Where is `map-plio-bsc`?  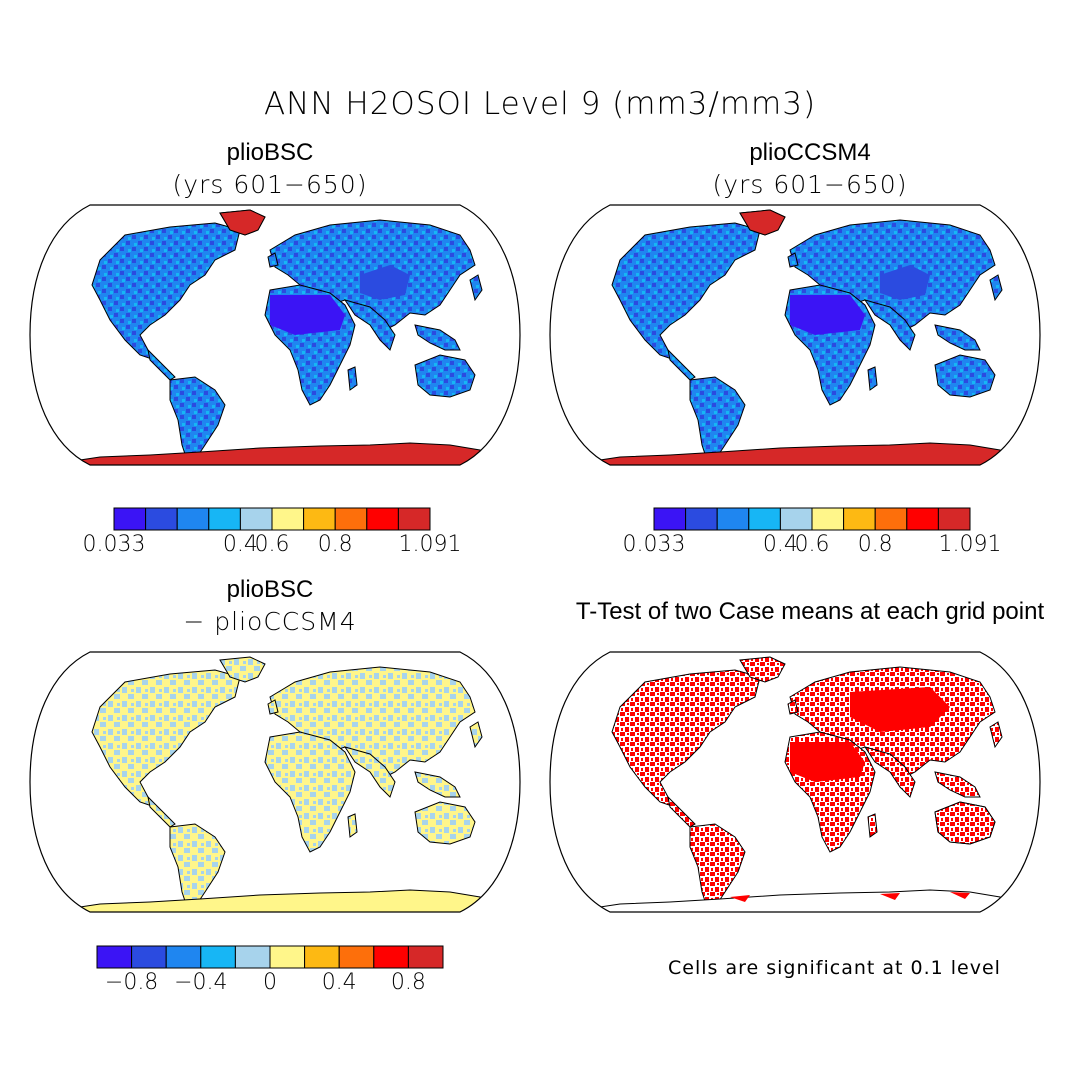 map-plio-bsc is located at coordinates (275, 335).